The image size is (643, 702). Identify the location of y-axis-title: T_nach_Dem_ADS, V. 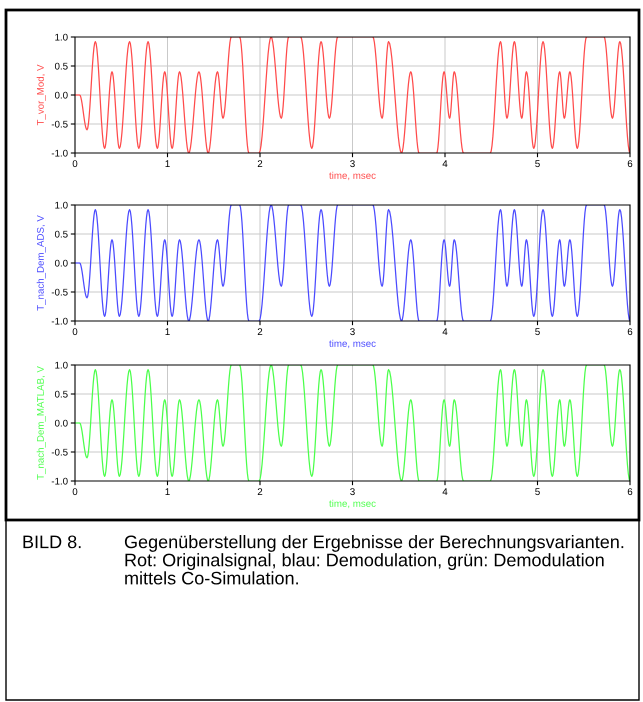
(41, 263).